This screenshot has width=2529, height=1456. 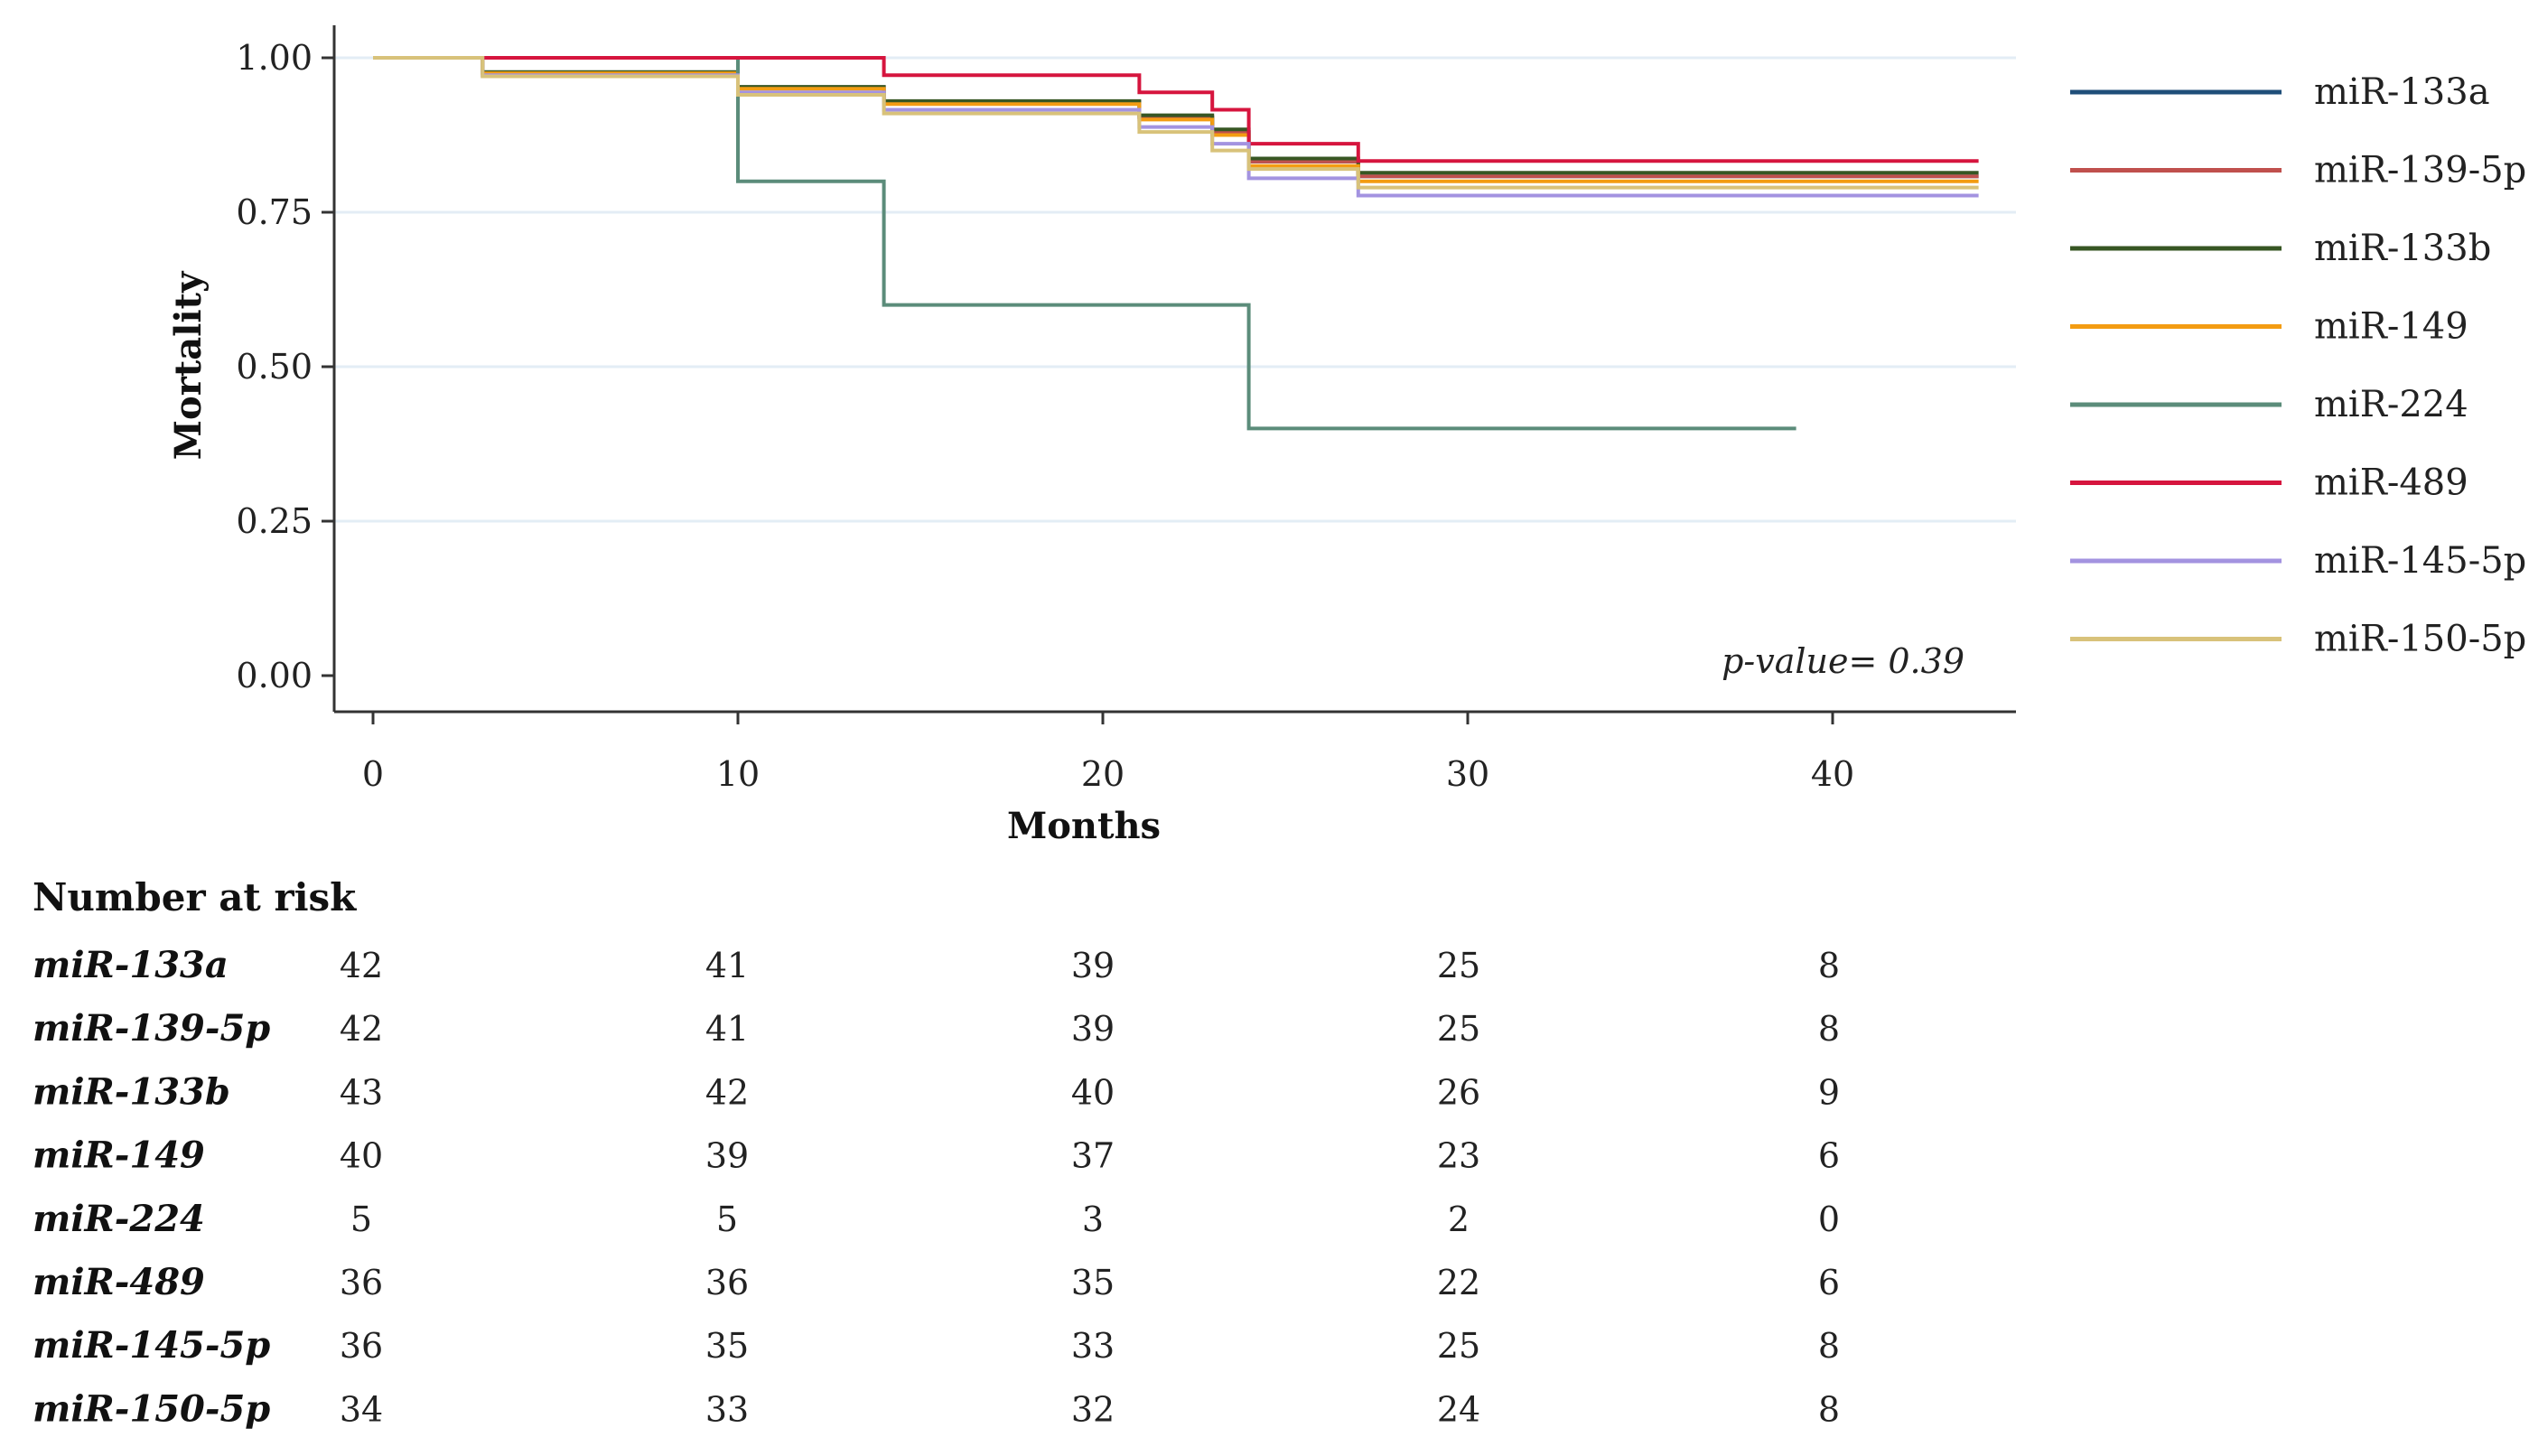 I want to click on legend-label: miR-133a, so click(x=2402, y=92).